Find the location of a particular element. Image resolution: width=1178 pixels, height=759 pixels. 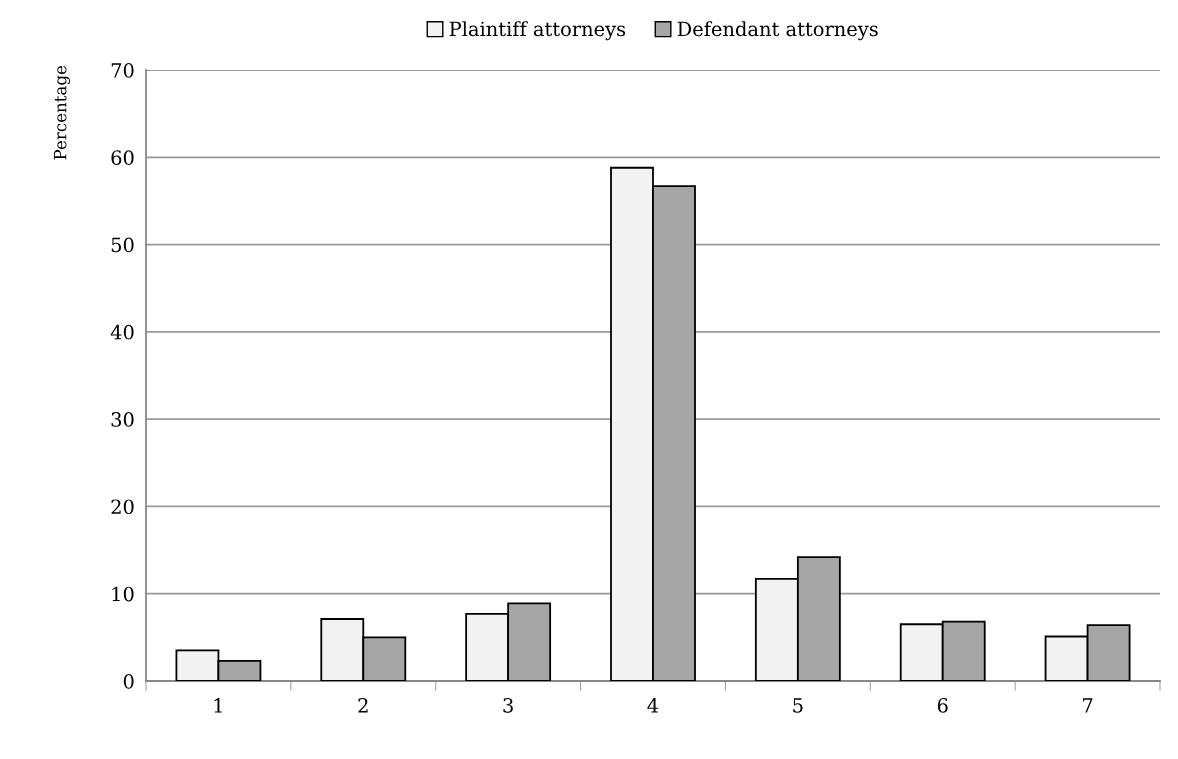

x-tick-label: 2 is located at coordinates (363, 705).